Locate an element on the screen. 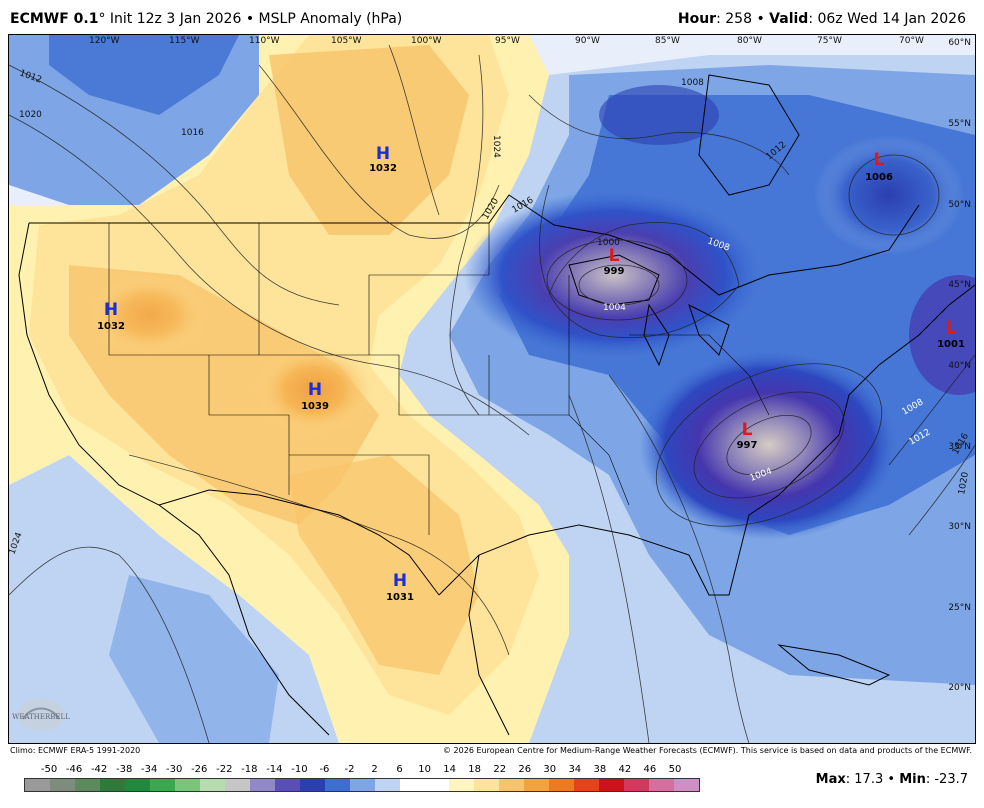 The height and width of the screenshot is (808, 984). low-symbol-carolina: L is located at coordinates (747, 430).